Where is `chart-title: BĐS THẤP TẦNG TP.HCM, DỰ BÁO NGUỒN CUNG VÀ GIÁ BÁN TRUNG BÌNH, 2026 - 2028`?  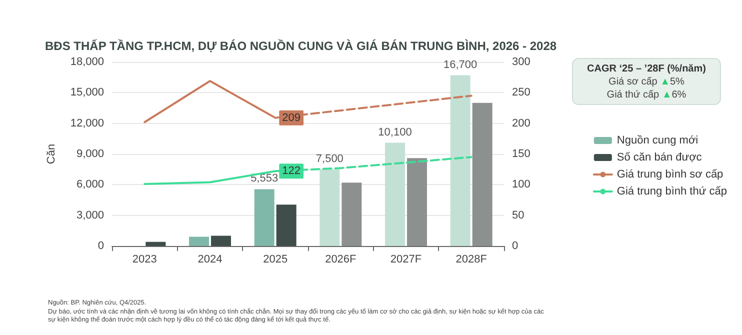 chart-title: BĐS THẤP TẦNG TP.HCM, DỰ BÁO NGUỒN CUNG VÀ GIÁ BÁN TRUNG BÌNH, 2026 - 2028 is located at coordinates (301, 46).